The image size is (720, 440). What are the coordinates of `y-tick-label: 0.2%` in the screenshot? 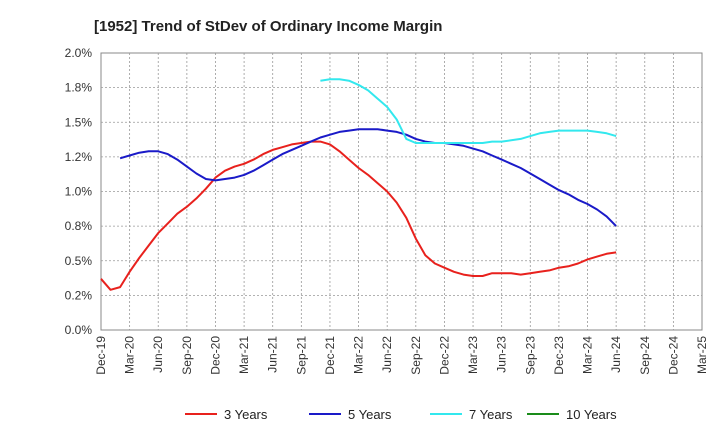 It's located at (79, 295).